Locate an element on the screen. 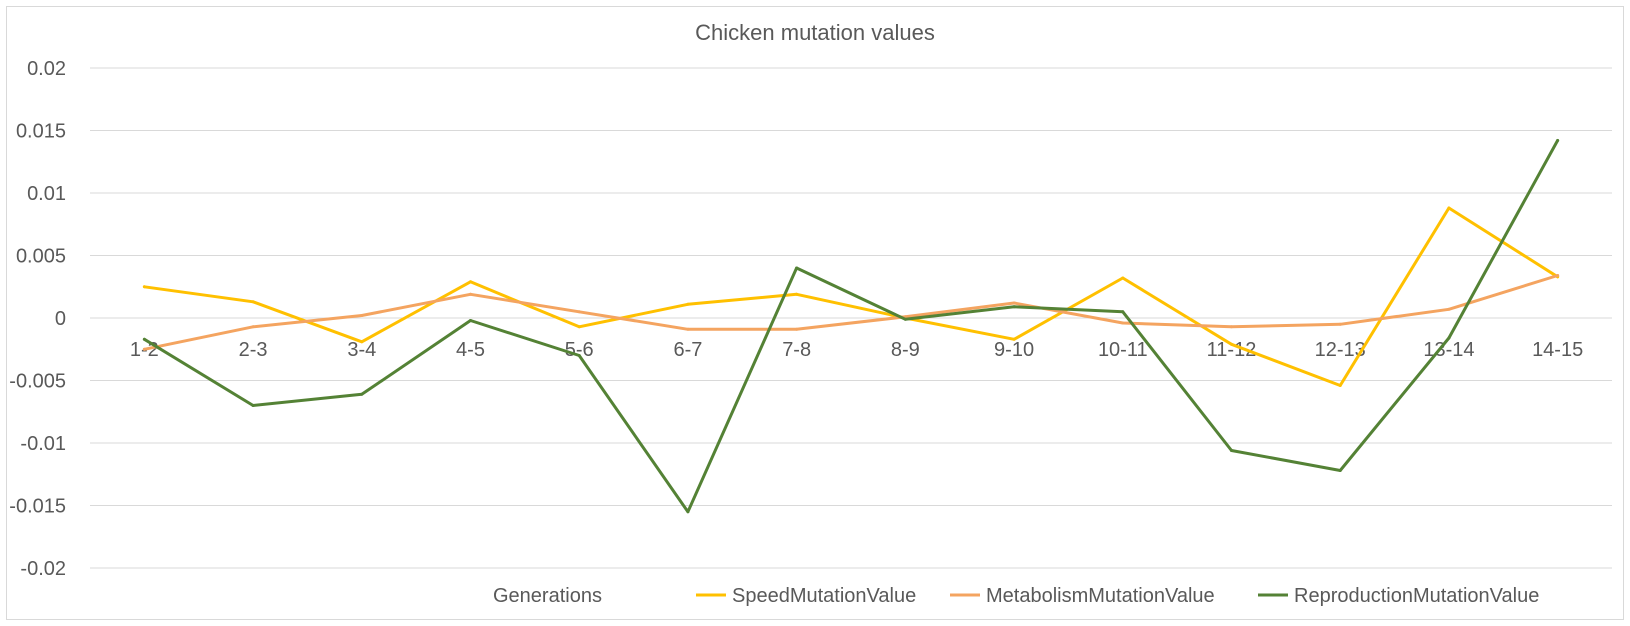 The image size is (1630, 626). x-tick-label: 3-4 is located at coordinates (361, 350).